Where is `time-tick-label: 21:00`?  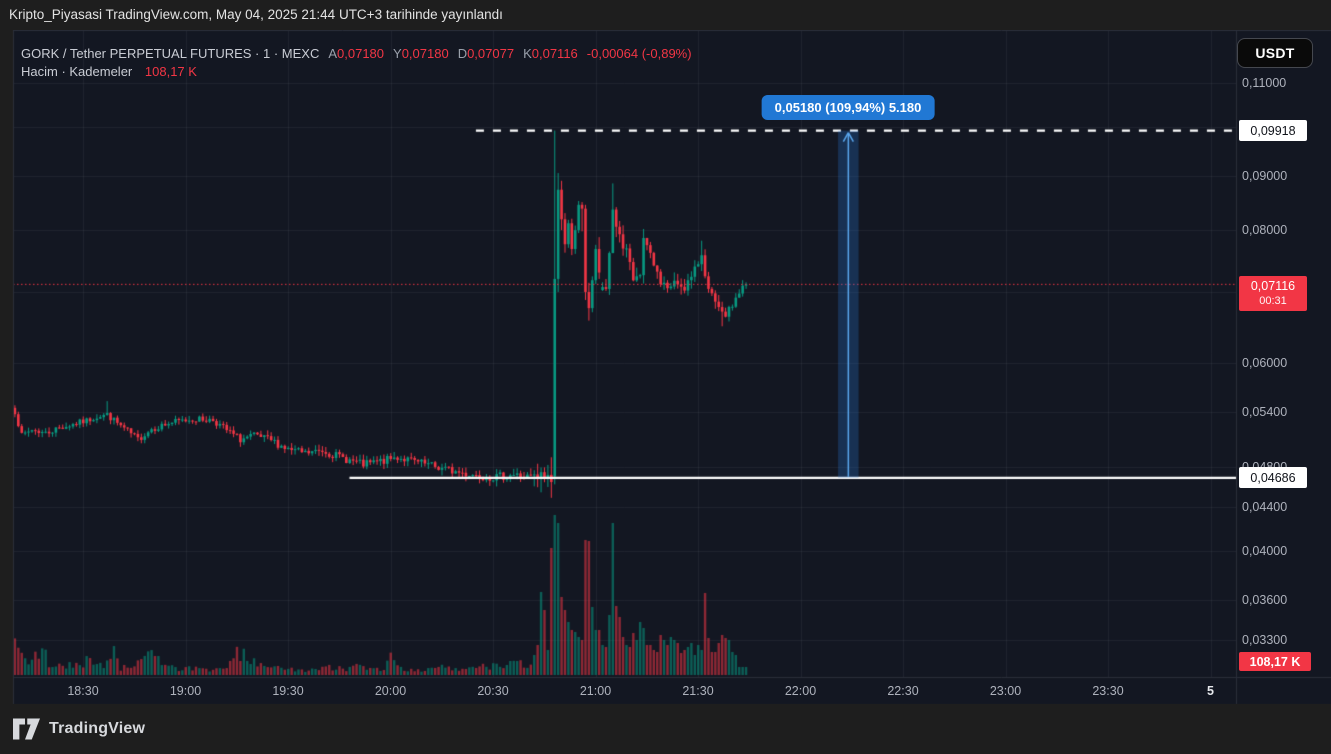 time-tick-label: 21:00 is located at coordinates (595, 691).